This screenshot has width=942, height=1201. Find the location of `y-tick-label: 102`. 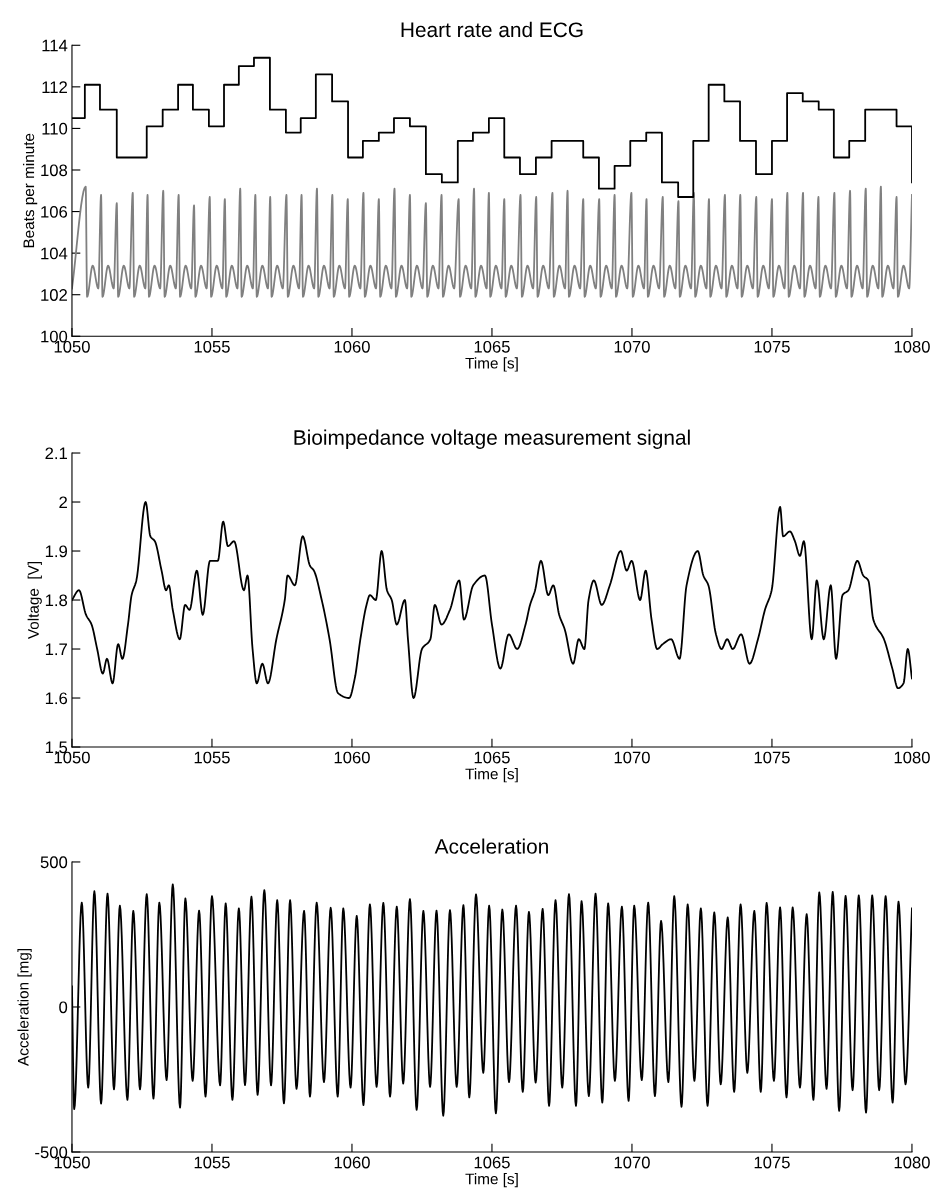

y-tick-label: 102 is located at coordinates (54, 295).